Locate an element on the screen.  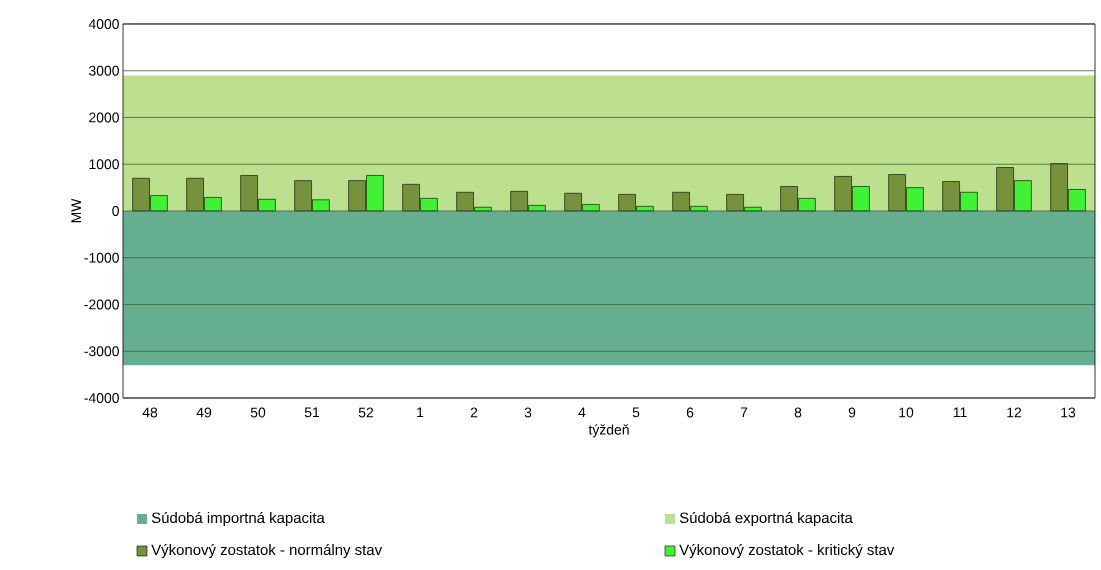
x-tick-label: 11 is located at coordinates (960, 412).